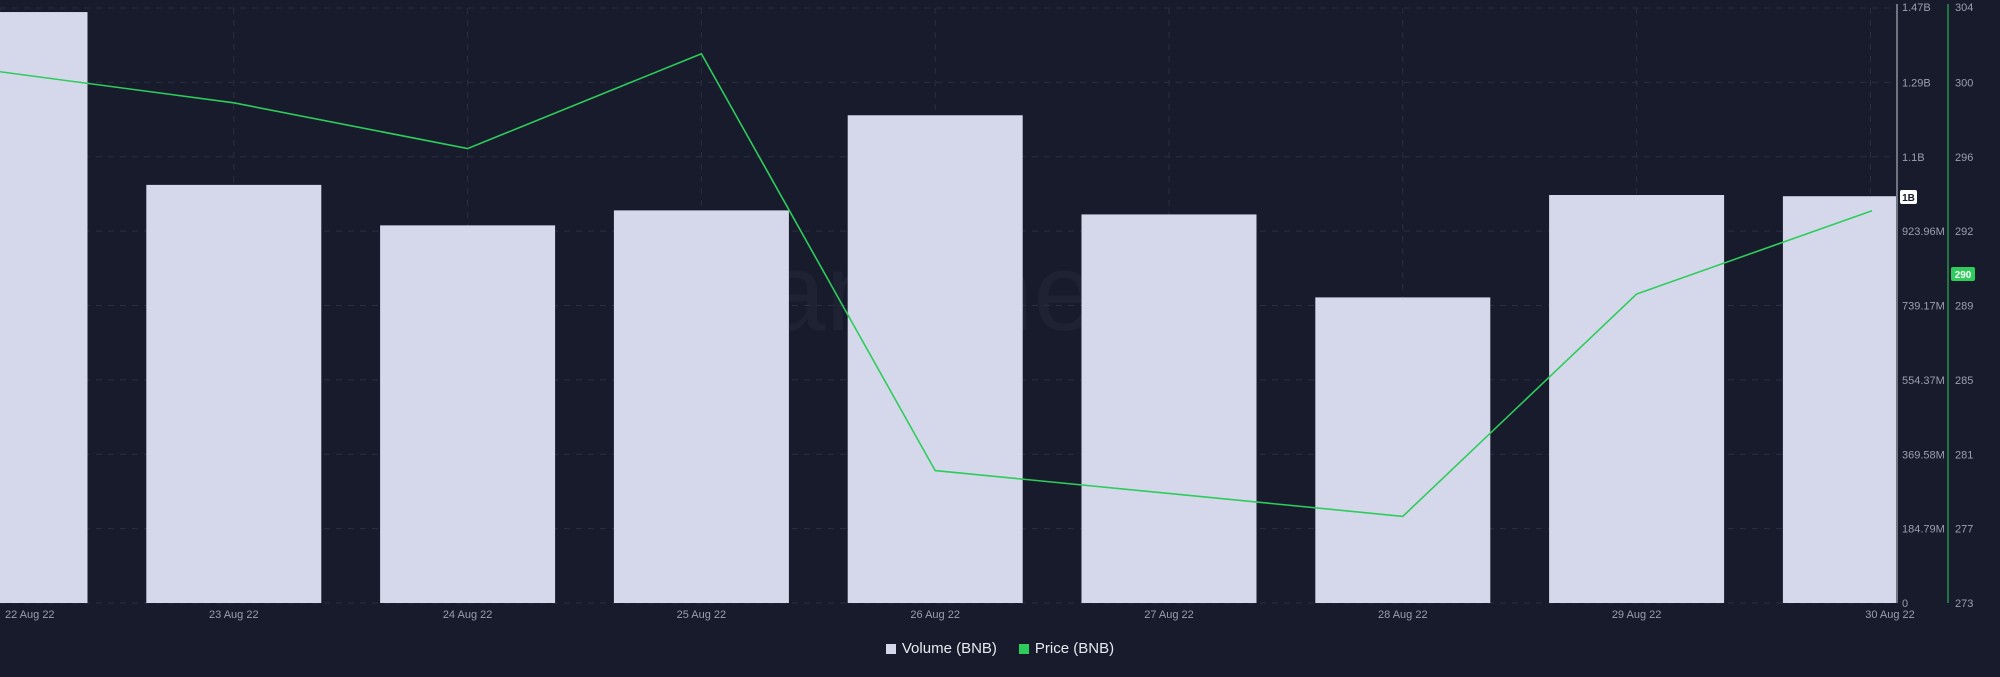 The width and height of the screenshot is (2000, 677). Describe the element at coordinates (1964, 455) in the screenshot. I see `price-tick-label: 281` at that location.